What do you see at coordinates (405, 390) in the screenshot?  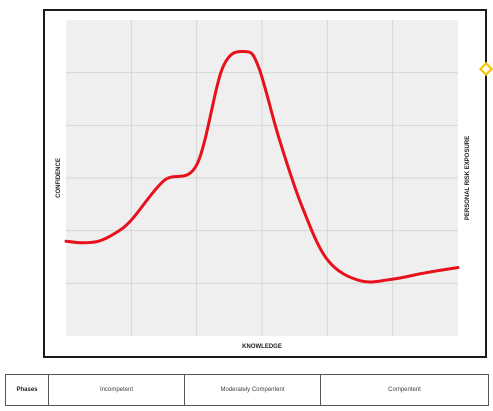 I see `phase-cell-competent: Compentent` at bounding box center [405, 390].